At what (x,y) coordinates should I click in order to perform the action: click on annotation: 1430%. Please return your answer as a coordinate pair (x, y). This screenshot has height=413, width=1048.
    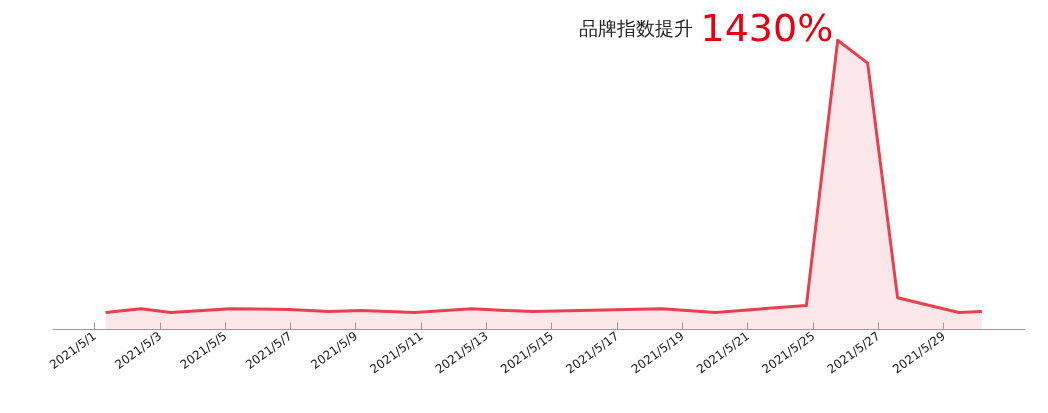
    Looking at the image, I should click on (767, 28).